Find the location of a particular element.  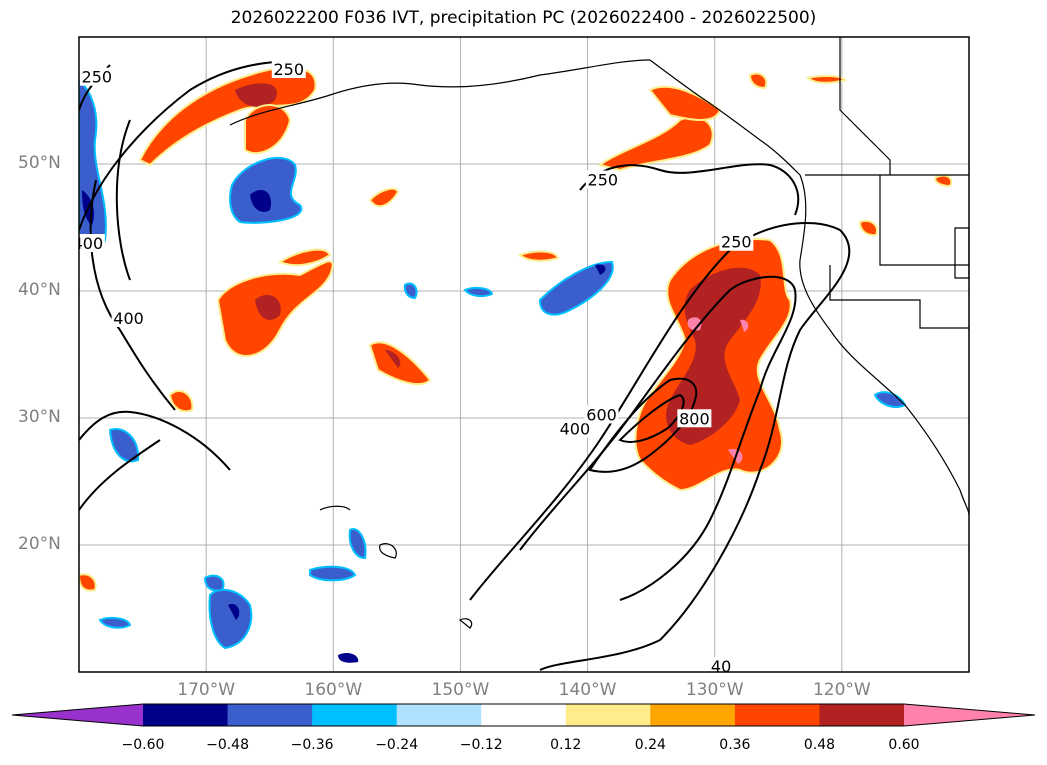

lon-tick-label: 170°W is located at coordinates (206, 690).